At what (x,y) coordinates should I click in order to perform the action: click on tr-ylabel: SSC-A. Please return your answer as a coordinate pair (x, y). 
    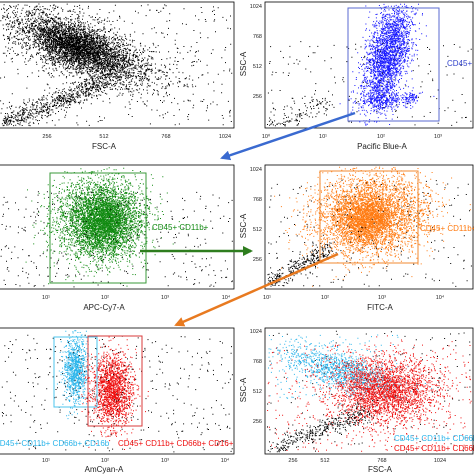
    Looking at the image, I should click on (243, 63).